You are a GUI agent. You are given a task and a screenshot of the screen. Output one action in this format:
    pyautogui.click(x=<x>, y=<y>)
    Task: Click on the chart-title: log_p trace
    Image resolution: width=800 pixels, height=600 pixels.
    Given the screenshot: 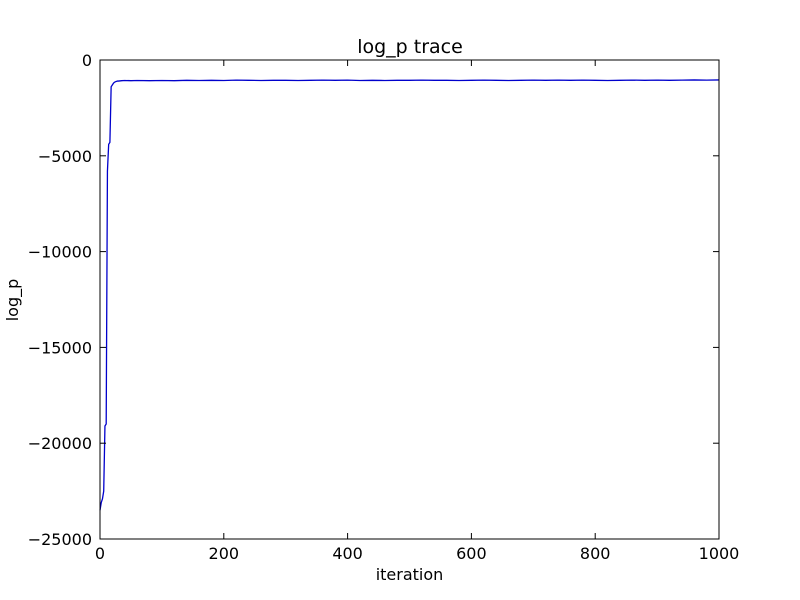 What is the action you would take?
    pyautogui.click(x=410, y=47)
    